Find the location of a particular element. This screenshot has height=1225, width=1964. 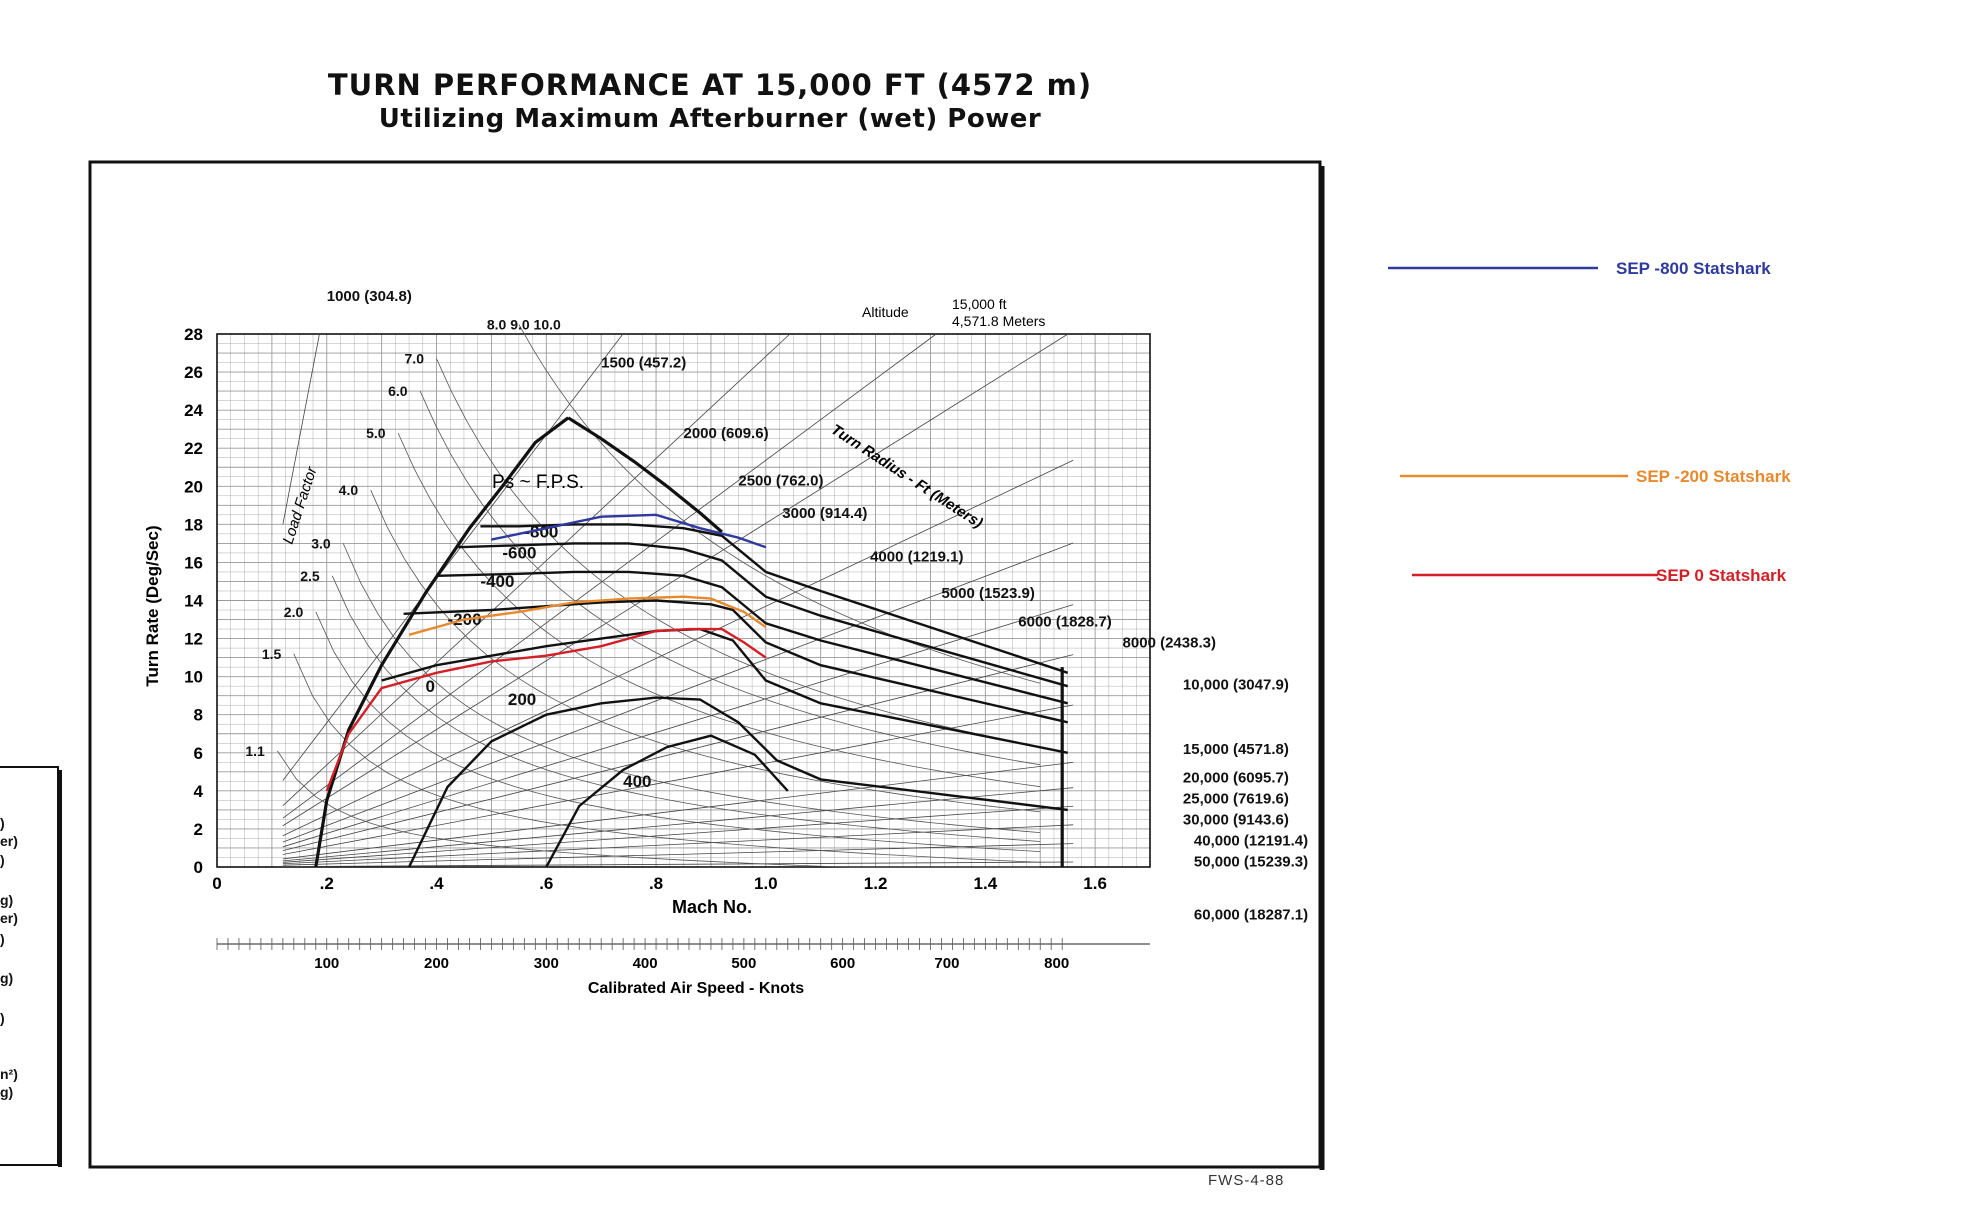

x-tick-label: 1.2 is located at coordinates (876, 883).